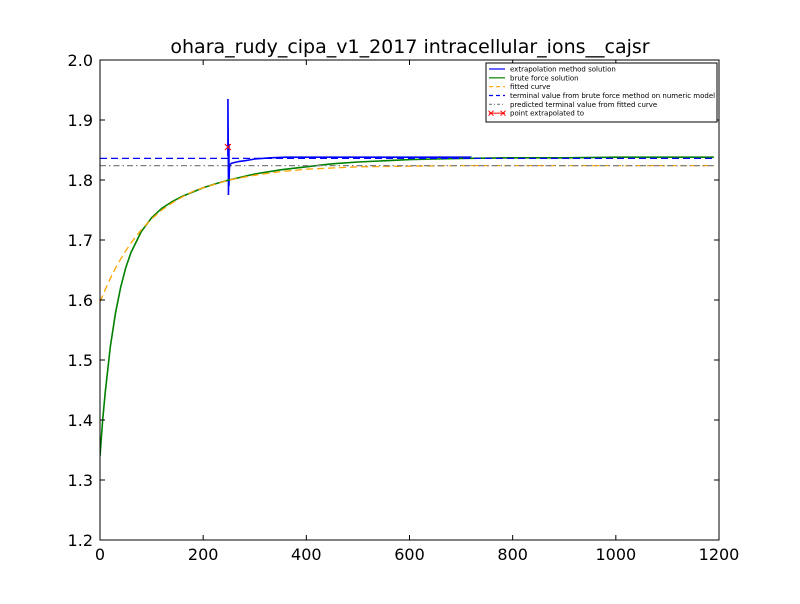  I want to click on x-tick-label: 200, so click(203, 554).